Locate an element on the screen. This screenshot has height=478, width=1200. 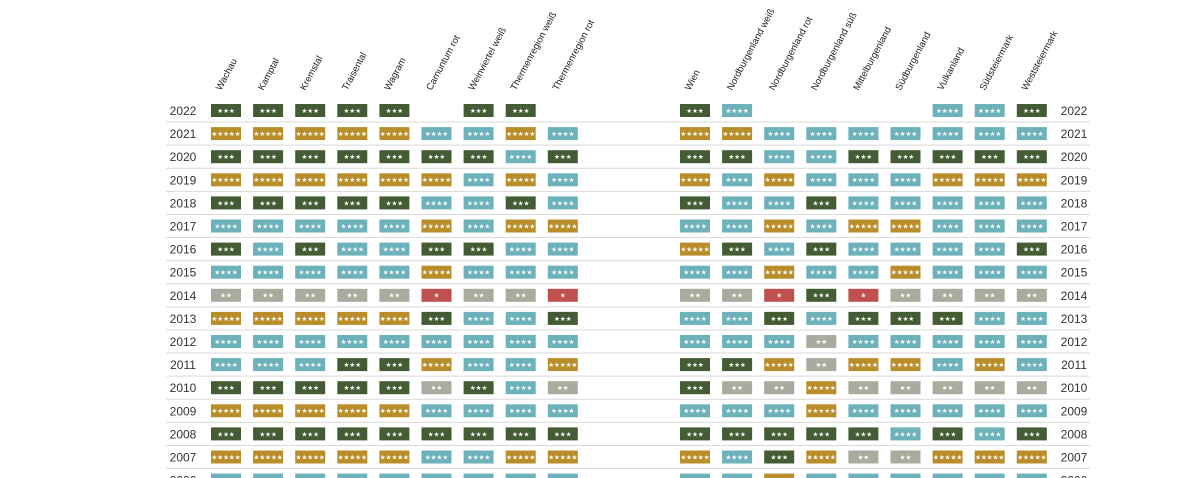
year-label-right: 2009 is located at coordinates (1074, 411).